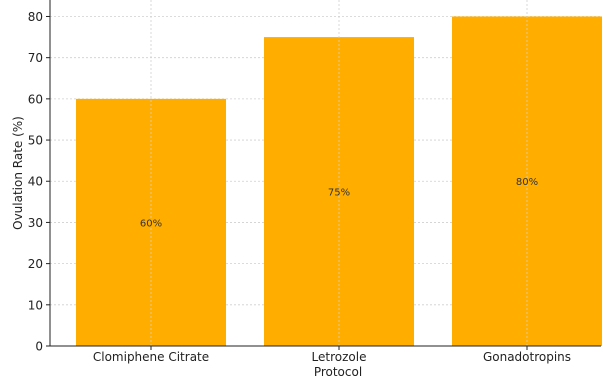  What do you see at coordinates (18, 173) in the screenshot?
I see `y-axis-title: Ovulation Rate (%)` at bounding box center [18, 173].